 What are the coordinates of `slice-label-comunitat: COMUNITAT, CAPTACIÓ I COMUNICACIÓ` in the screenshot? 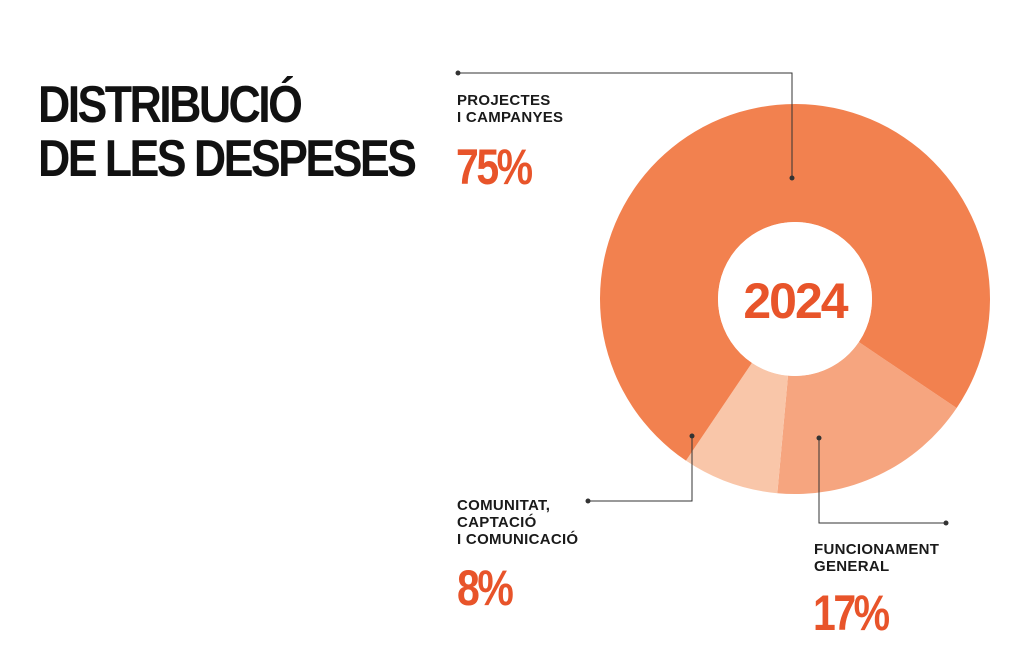 It's located at (517, 522).